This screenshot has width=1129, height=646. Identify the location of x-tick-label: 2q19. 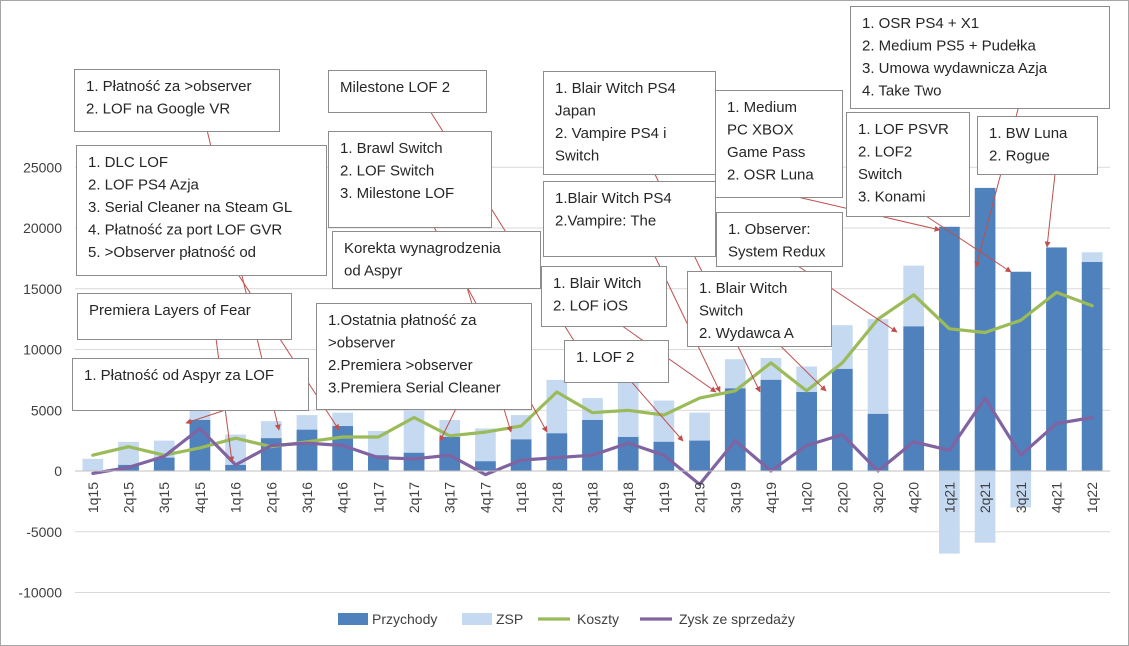
(700, 497).